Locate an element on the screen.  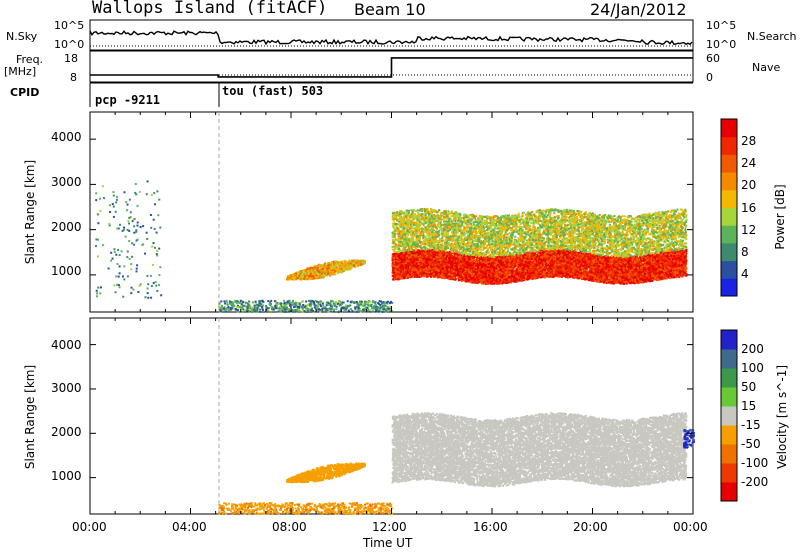
freq-panel is located at coordinates (391, 66).